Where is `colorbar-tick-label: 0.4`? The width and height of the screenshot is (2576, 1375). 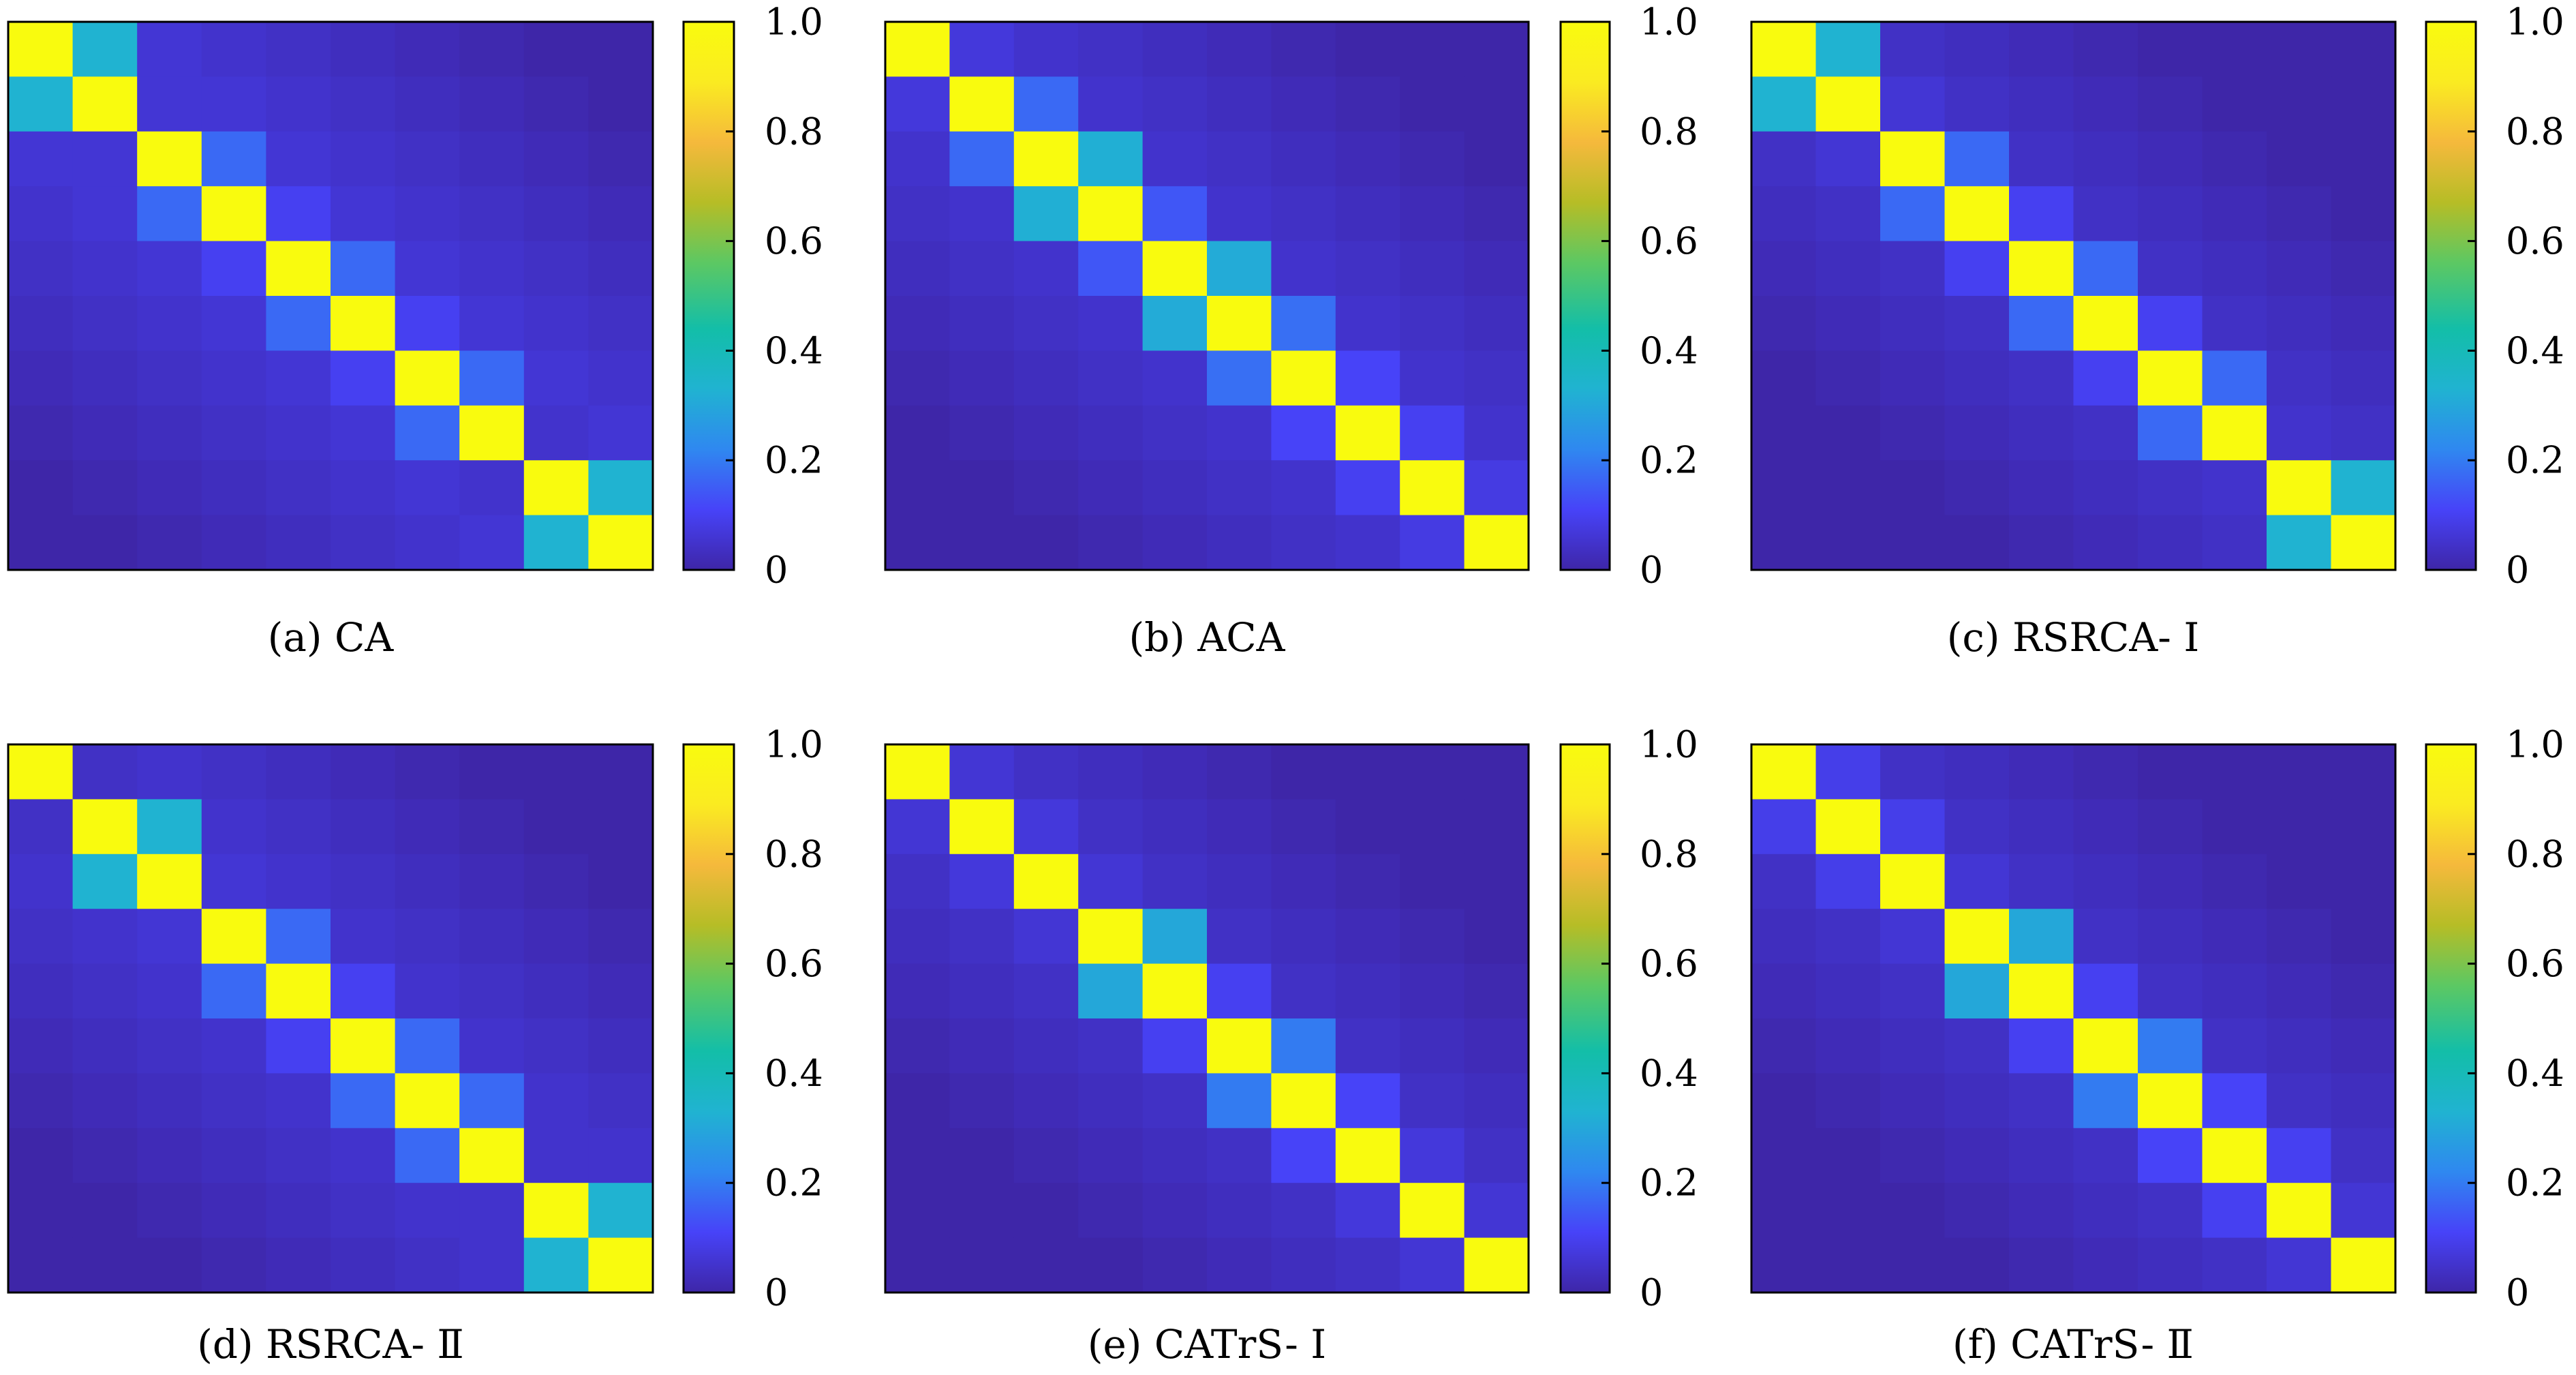
colorbar-tick-label: 0.4 is located at coordinates (2535, 350).